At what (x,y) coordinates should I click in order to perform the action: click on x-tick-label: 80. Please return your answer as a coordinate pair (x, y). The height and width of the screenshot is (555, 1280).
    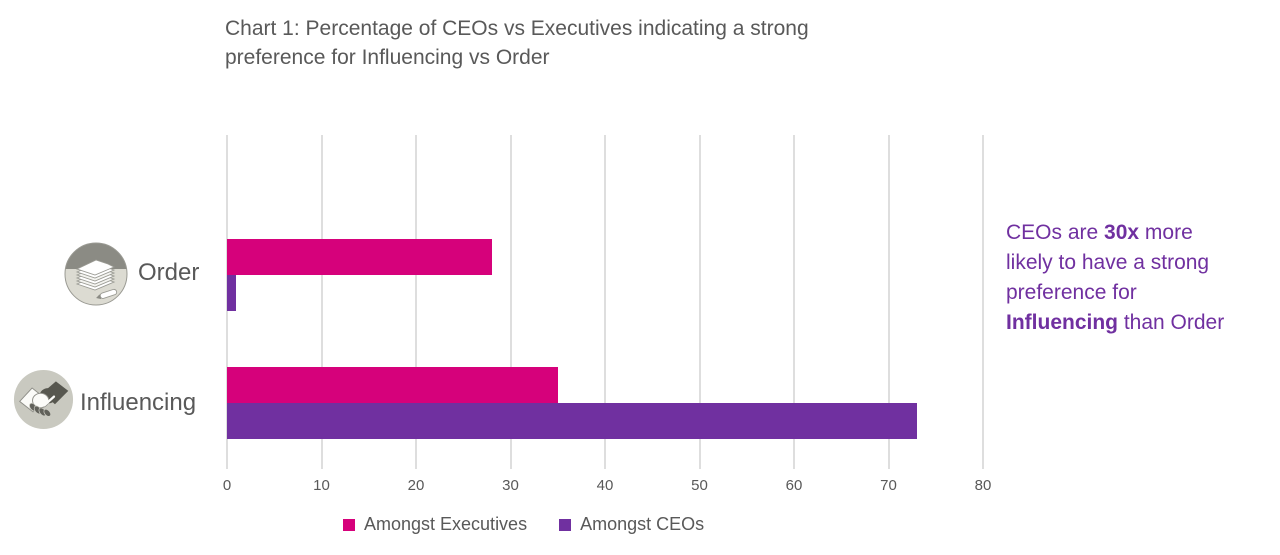
    Looking at the image, I should click on (983, 485).